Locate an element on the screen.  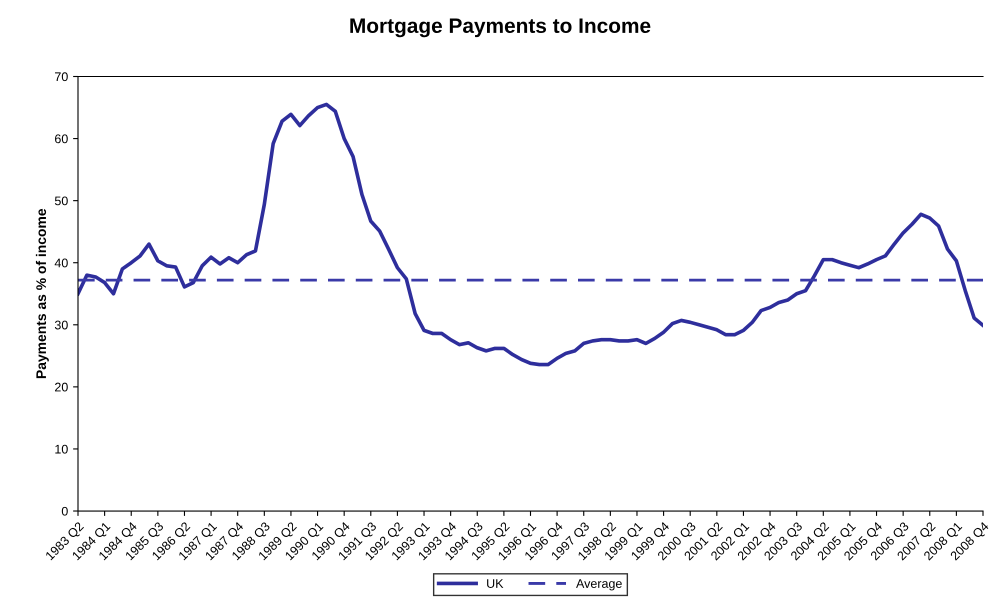
legend-label: UK is located at coordinates (495, 583).